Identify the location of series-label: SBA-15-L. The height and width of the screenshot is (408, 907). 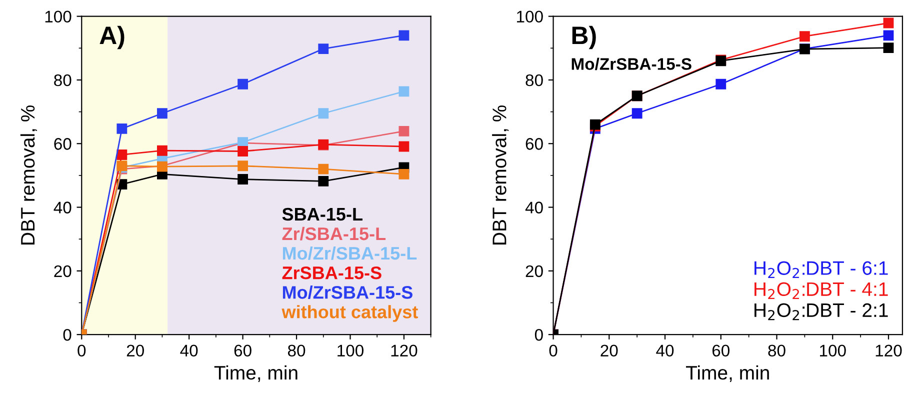
(322, 214).